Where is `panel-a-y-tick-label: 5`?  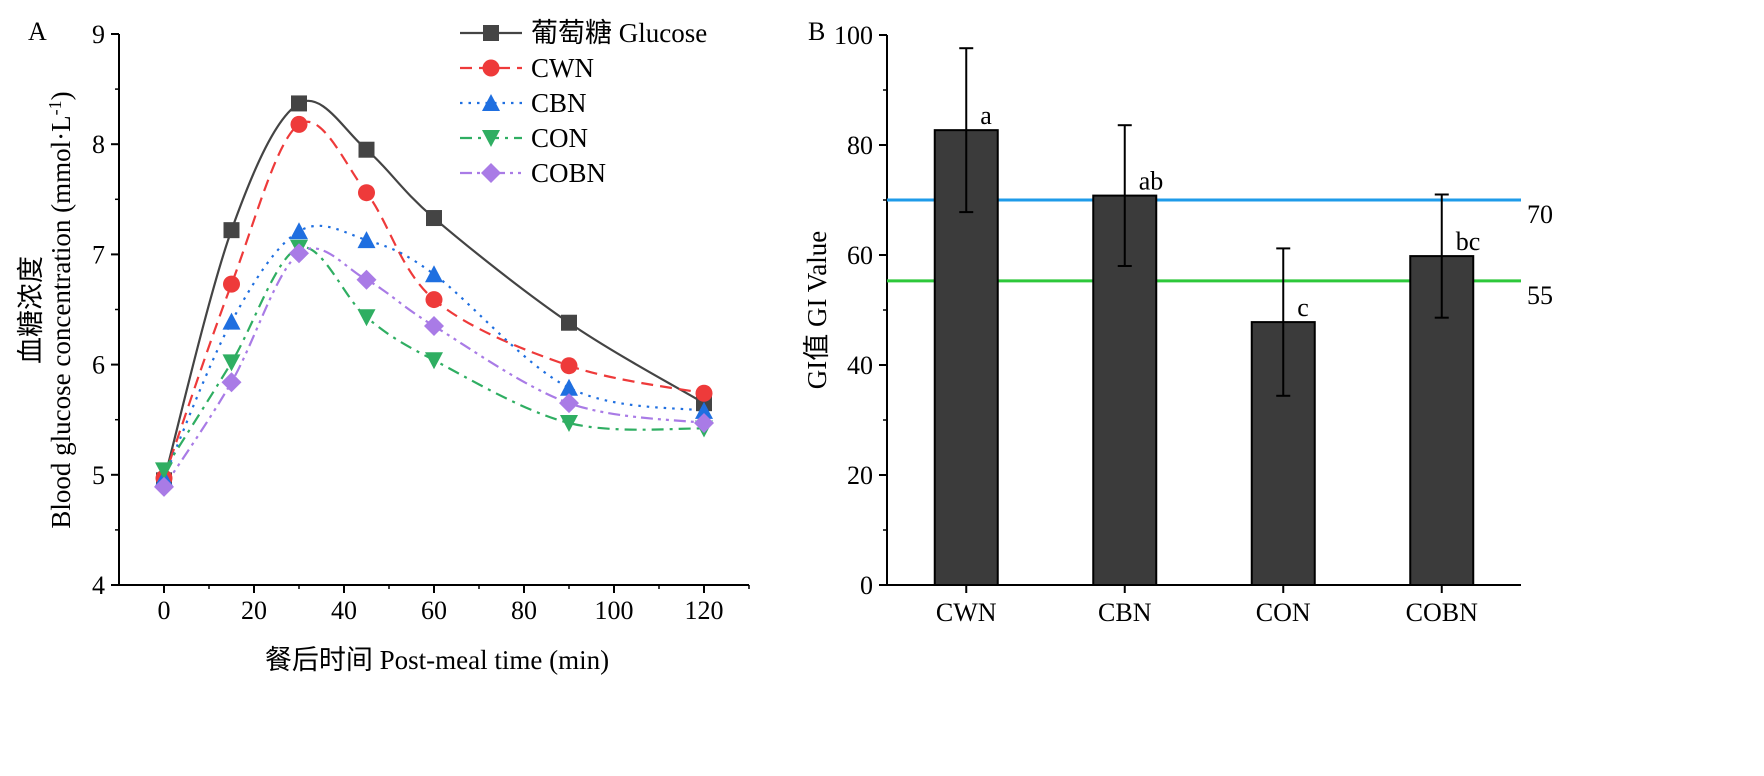 panel-a-y-tick-label: 5 is located at coordinates (98, 475).